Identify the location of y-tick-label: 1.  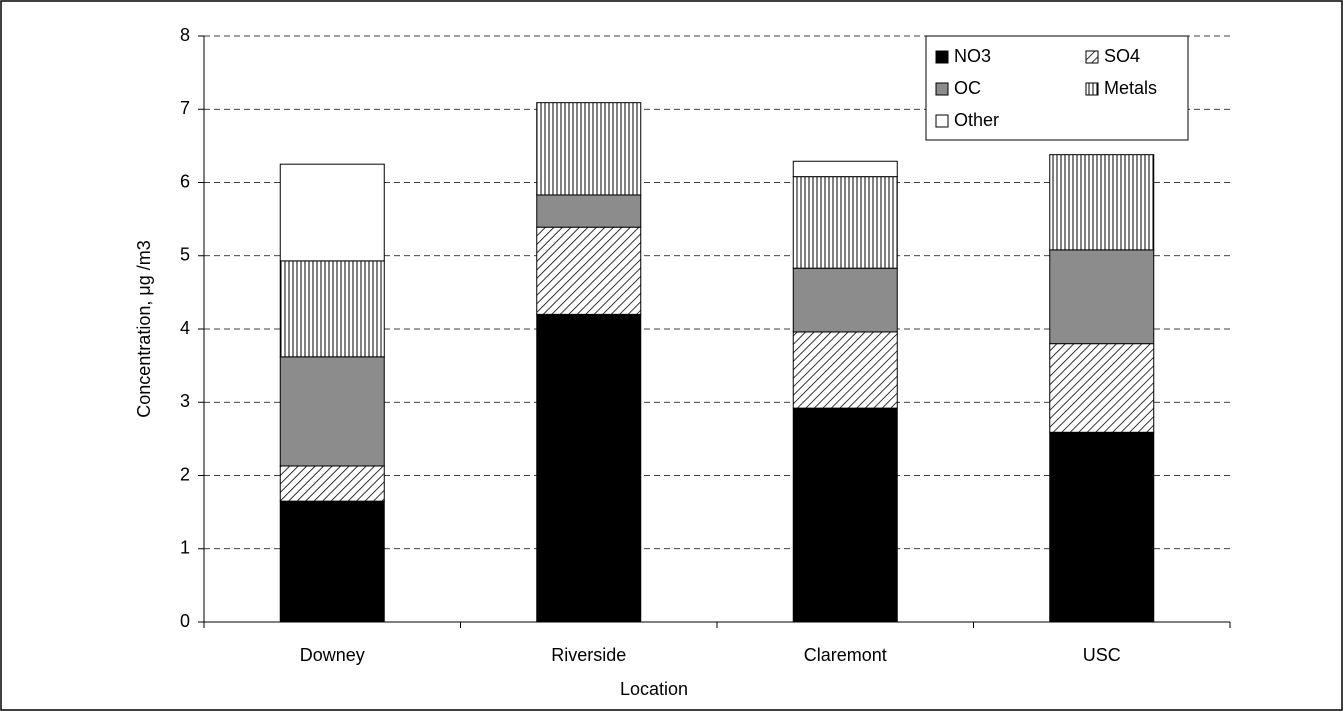
(185, 548).